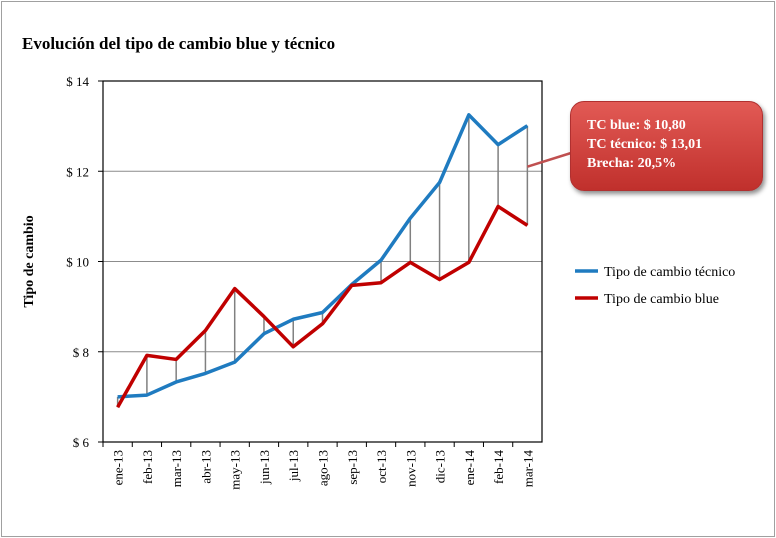 The height and width of the screenshot is (538, 776). I want to click on x-tick-label: jun-13, so click(264, 467).